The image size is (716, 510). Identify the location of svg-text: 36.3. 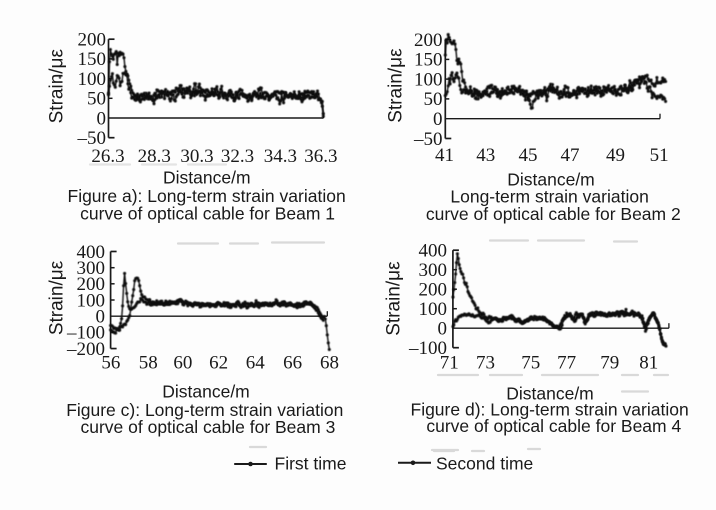
(320, 156).